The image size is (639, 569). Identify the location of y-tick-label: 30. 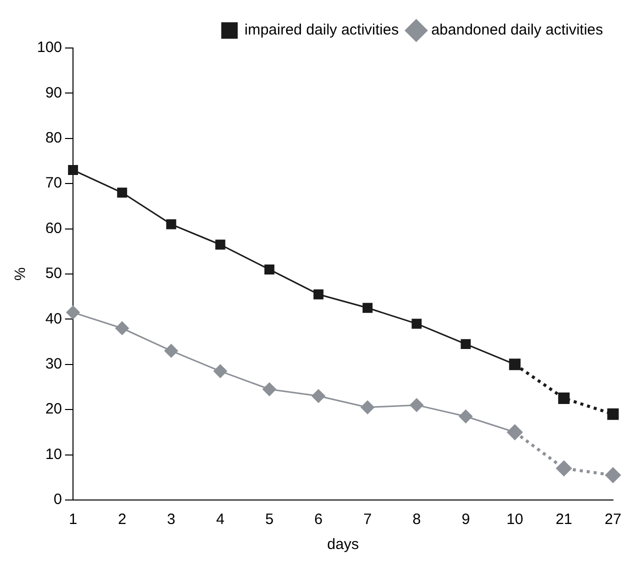
(53, 364).